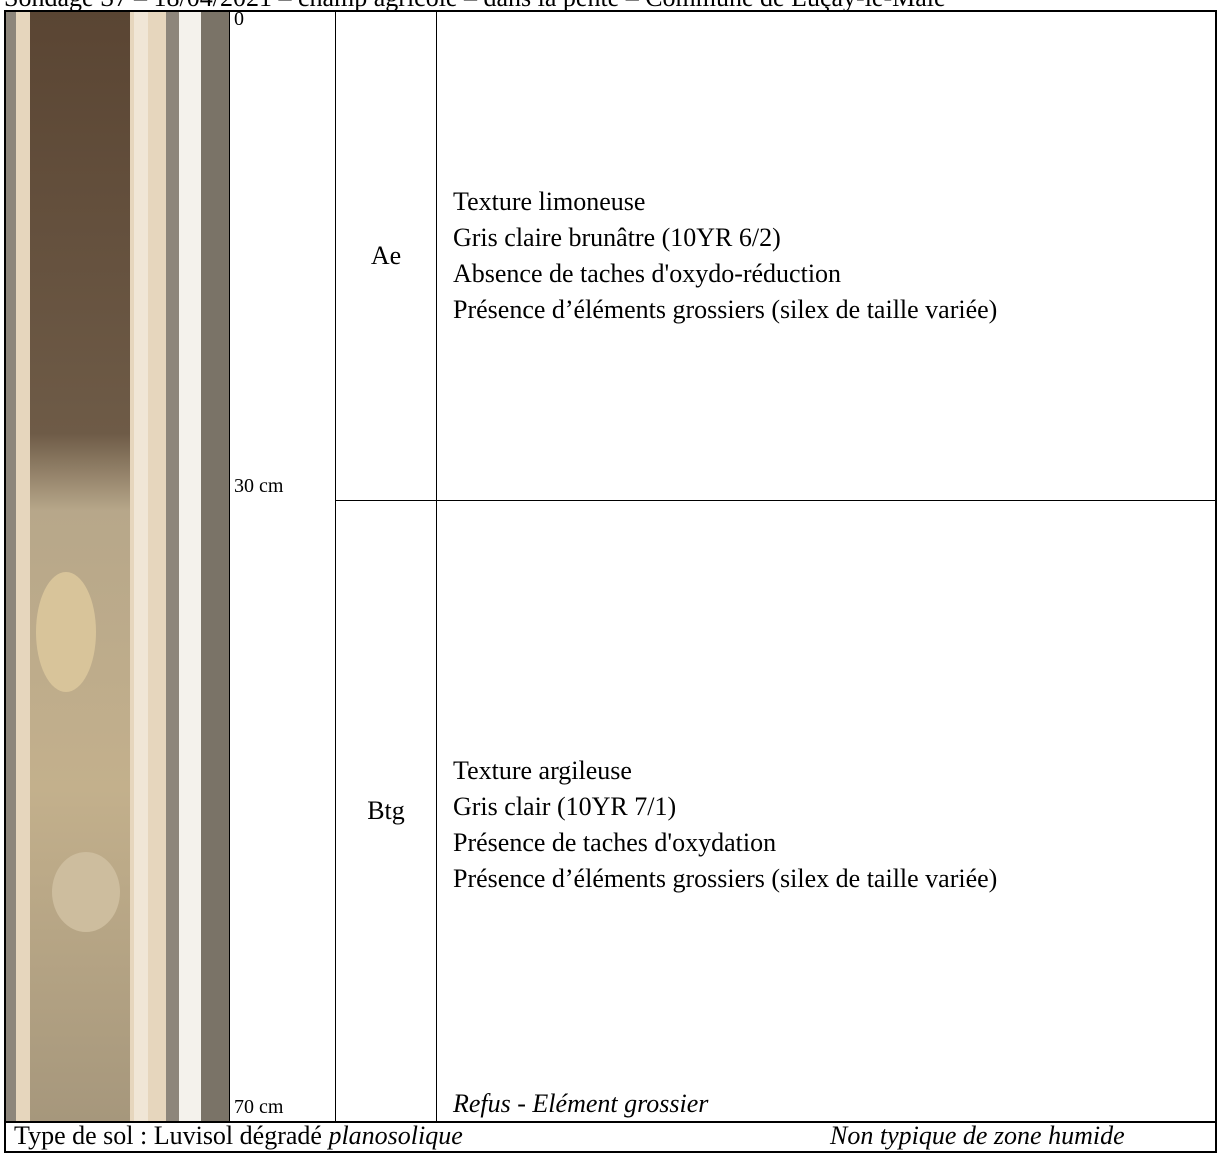 The width and height of the screenshot is (1220, 1154). I want to click on horizon-name: Ae, so click(386, 255).